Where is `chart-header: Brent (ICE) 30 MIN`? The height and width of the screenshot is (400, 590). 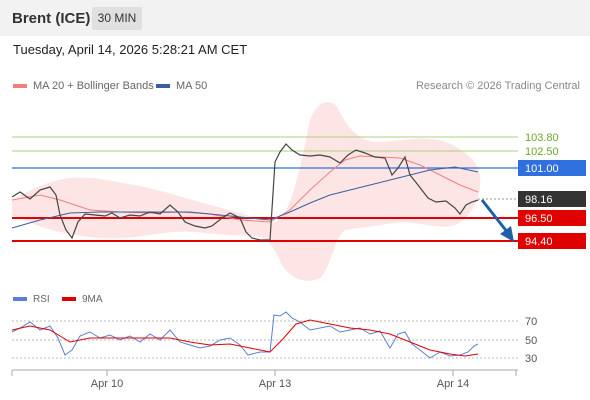
chart-header: Brent (ICE) 30 MIN is located at coordinates (295, 18).